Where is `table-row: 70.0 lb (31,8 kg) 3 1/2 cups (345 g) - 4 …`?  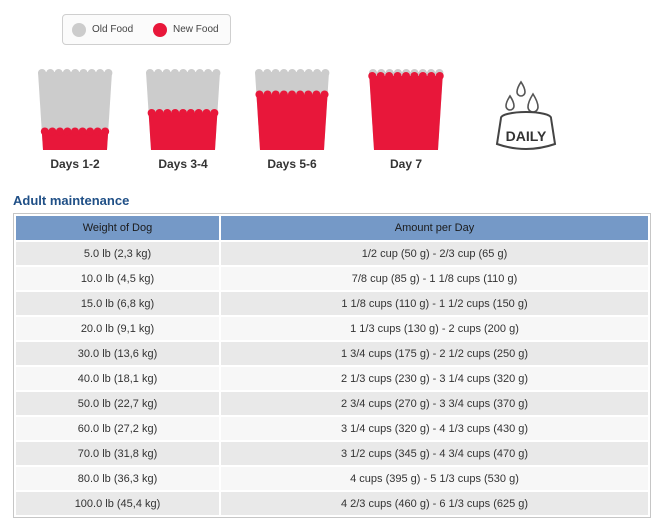
table-row: 70.0 lb (31,8 kg) 3 1/2 cups (345 g) - 4 … is located at coordinates (332, 453).